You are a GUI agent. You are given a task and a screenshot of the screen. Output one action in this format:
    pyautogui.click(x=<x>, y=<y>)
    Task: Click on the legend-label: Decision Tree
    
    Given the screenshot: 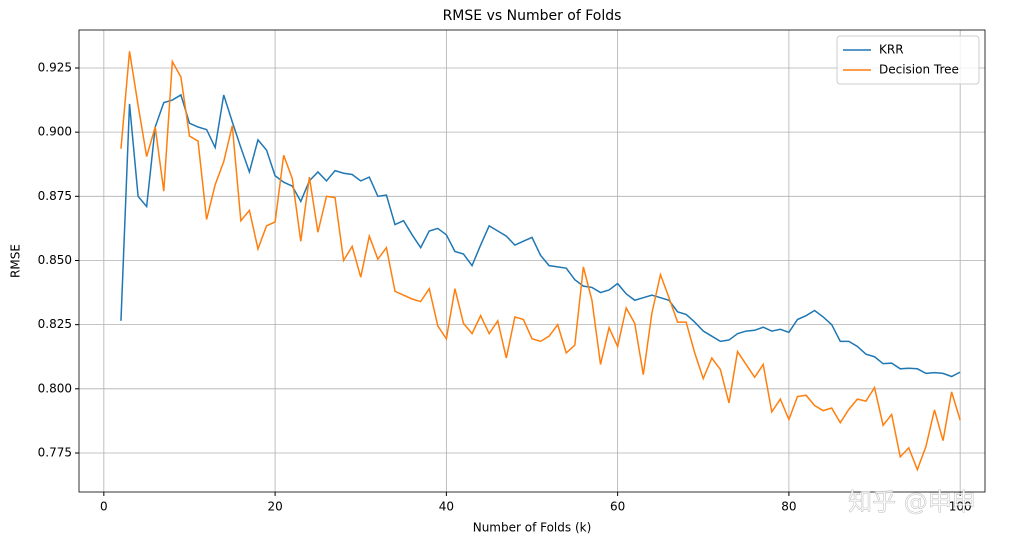 What is the action you would take?
    pyautogui.click(x=919, y=70)
    